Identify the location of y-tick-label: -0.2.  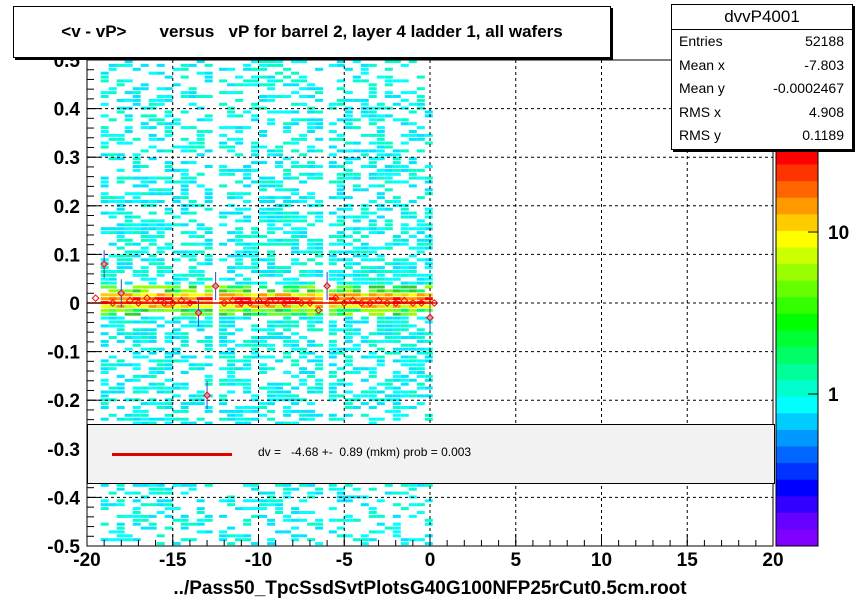
(63, 401).